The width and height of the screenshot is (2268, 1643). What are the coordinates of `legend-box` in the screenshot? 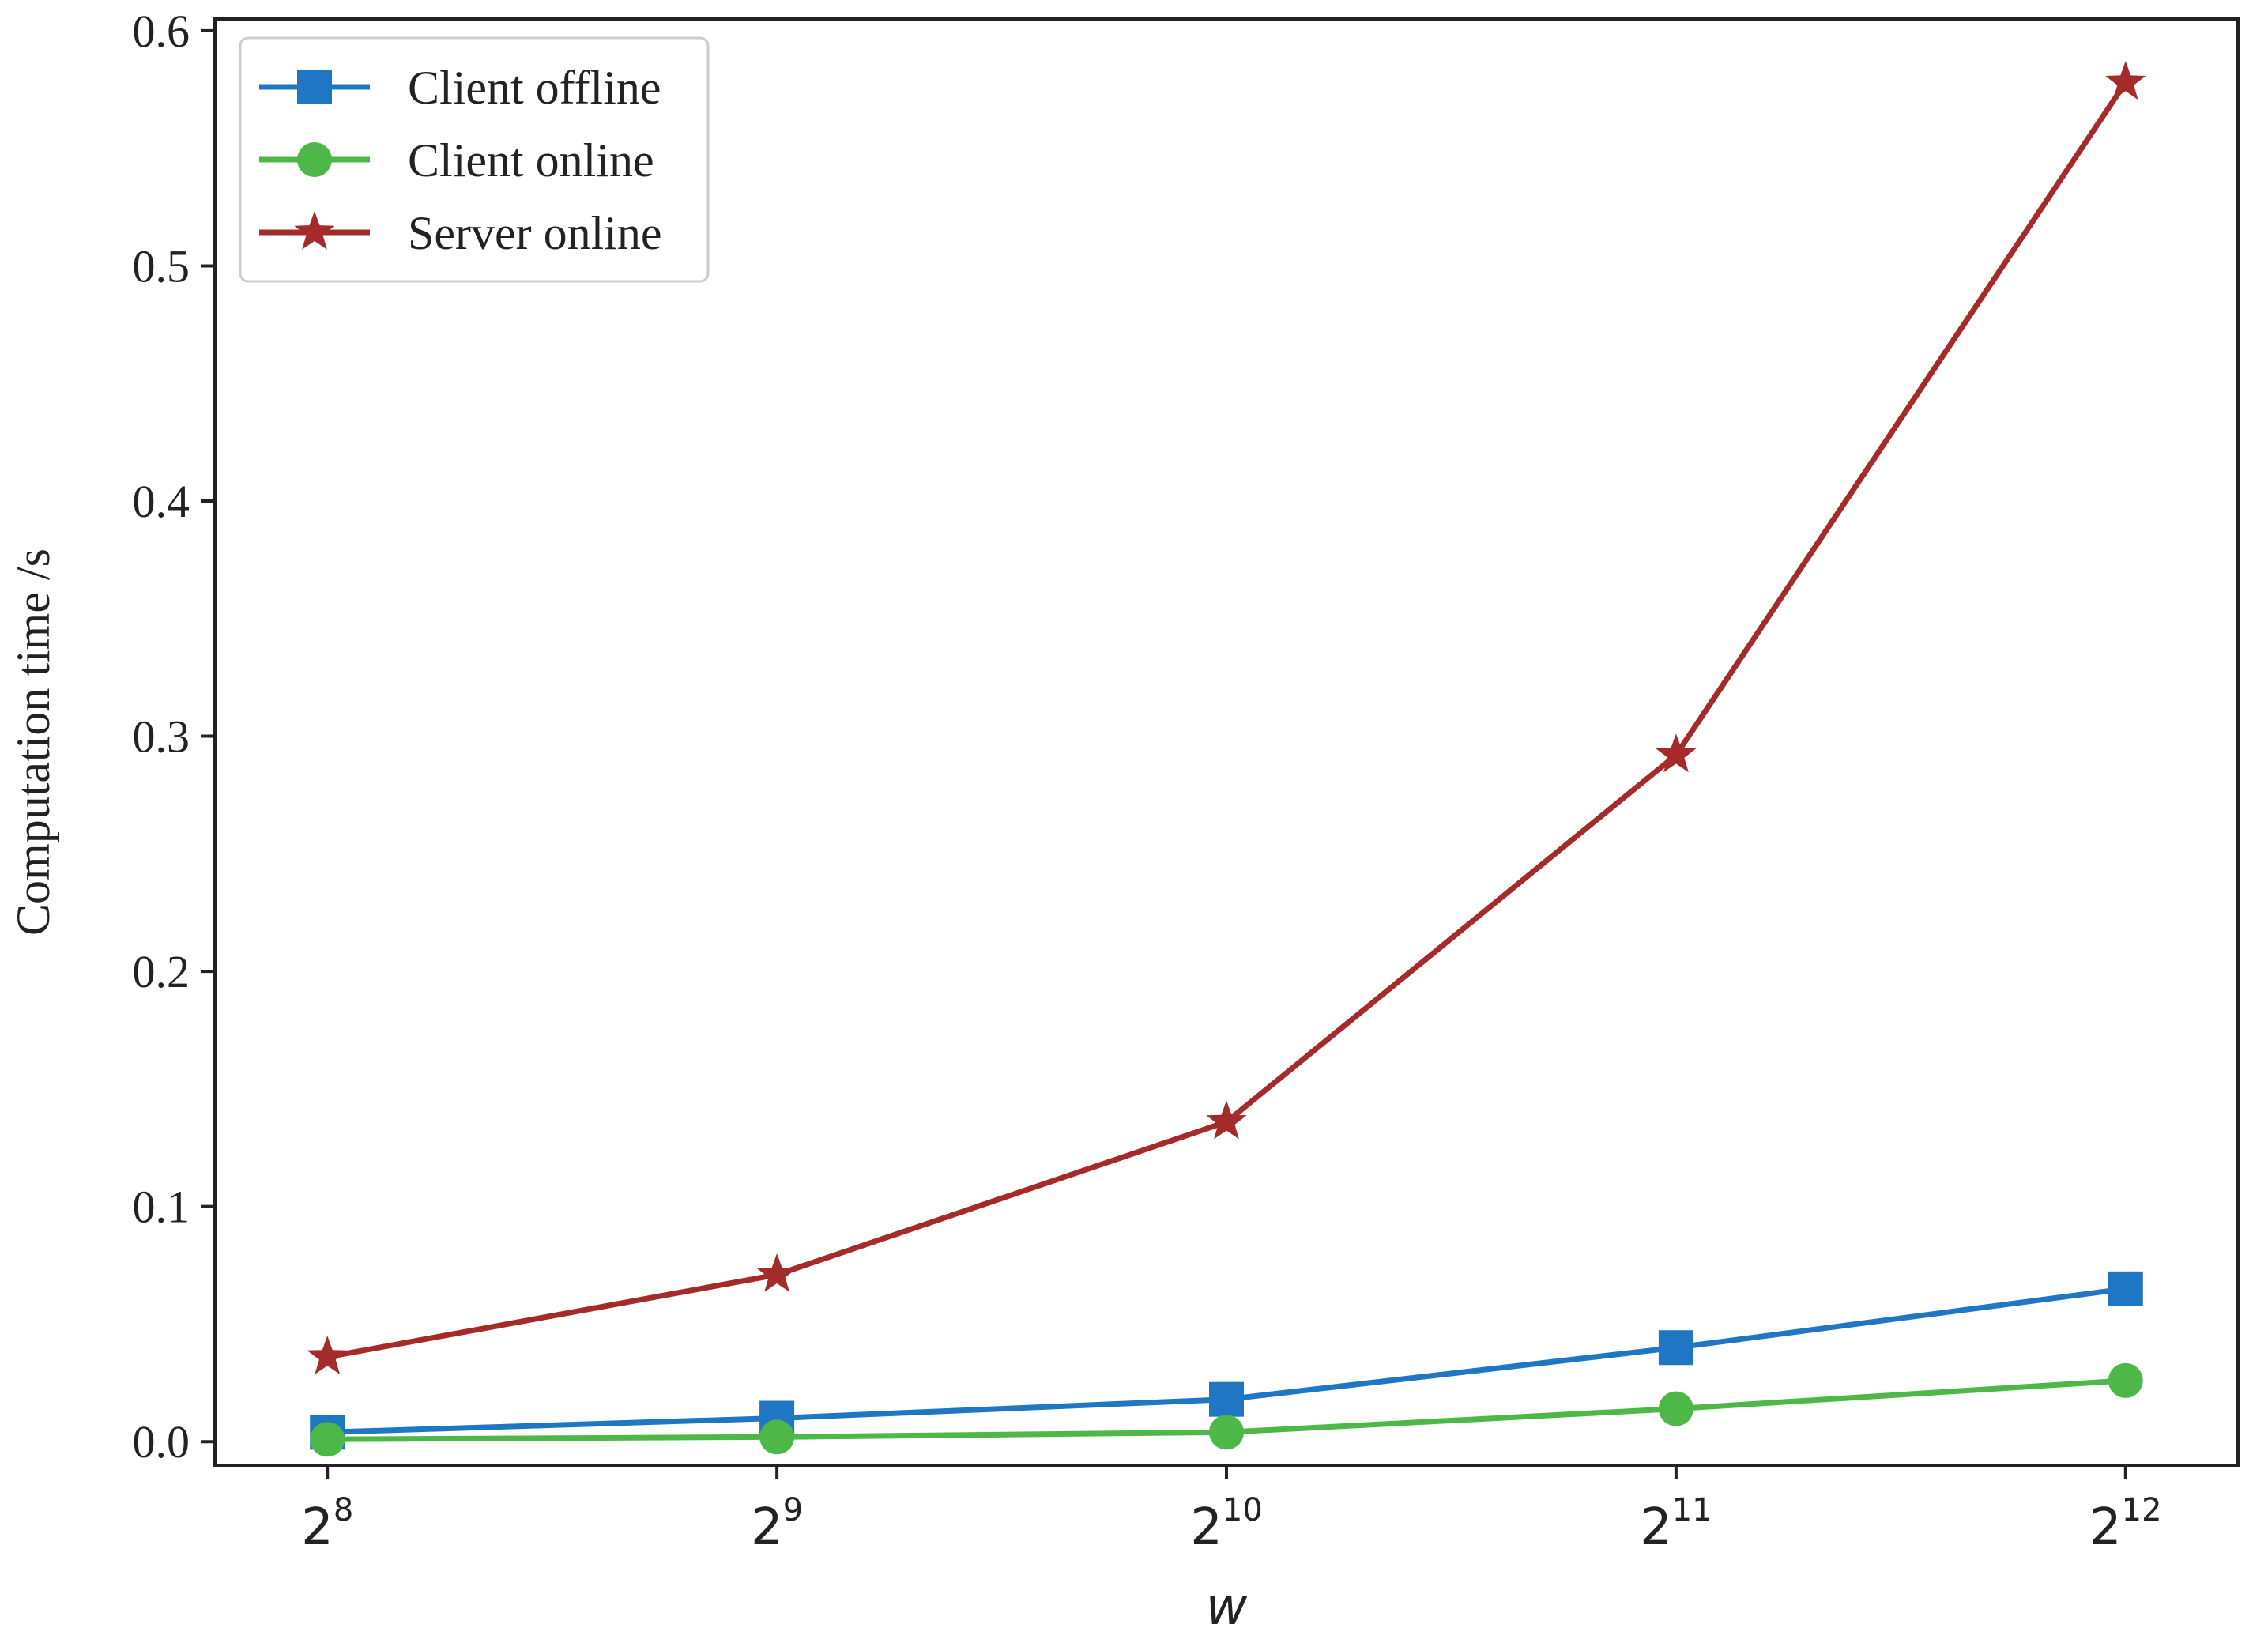 It's located at (475, 159).